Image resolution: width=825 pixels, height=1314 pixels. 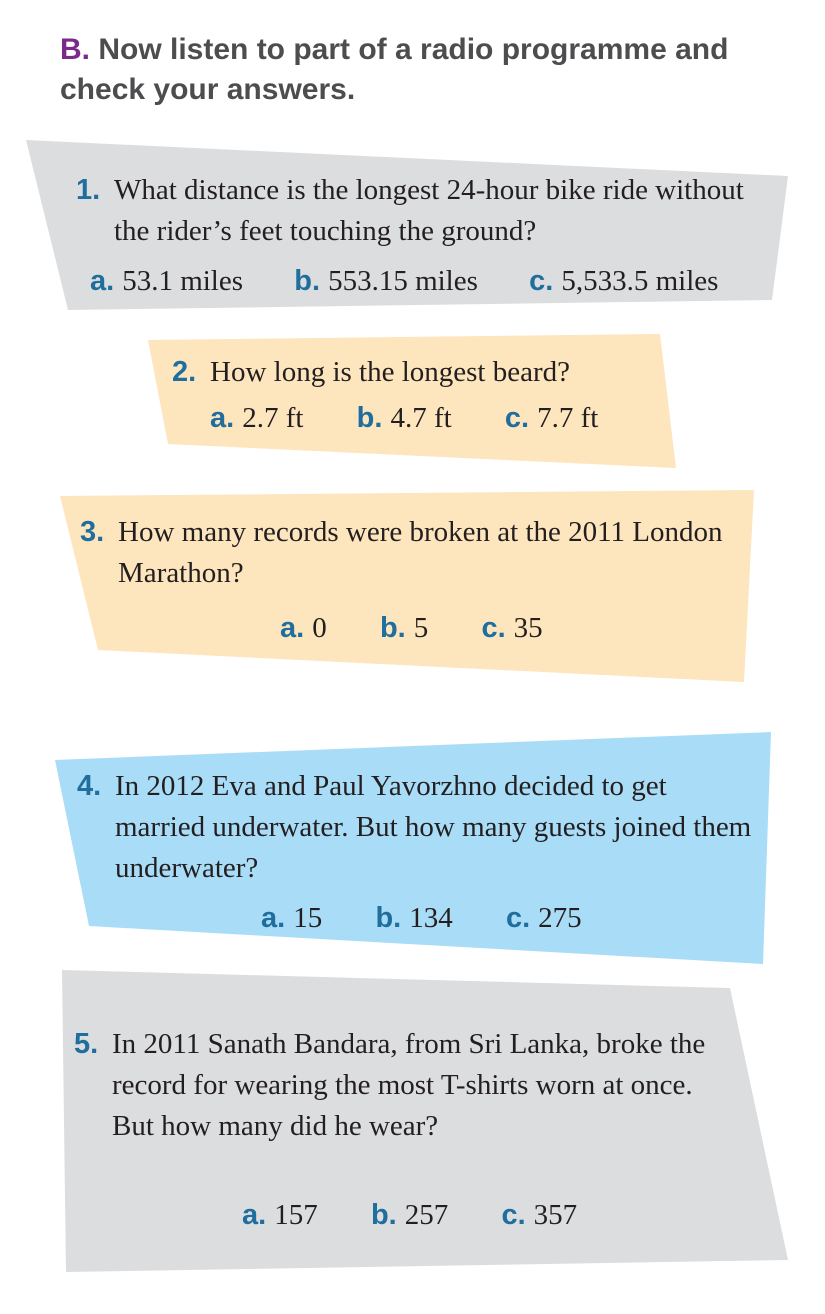 I want to click on answer-c: c. 5,533.5 miles, so click(x=624, y=281).